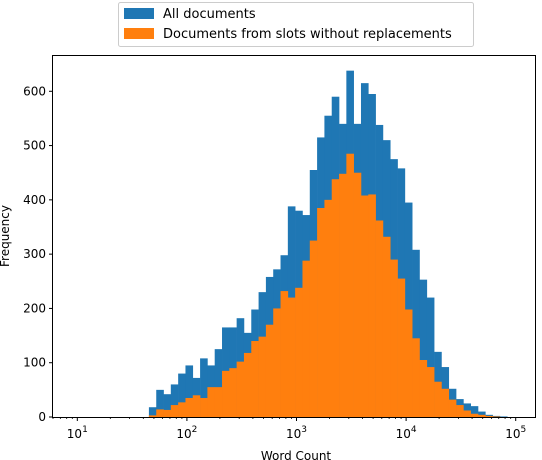  Describe the element at coordinates (42, 417) in the screenshot. I see `y-tick-label: 0` at that location.